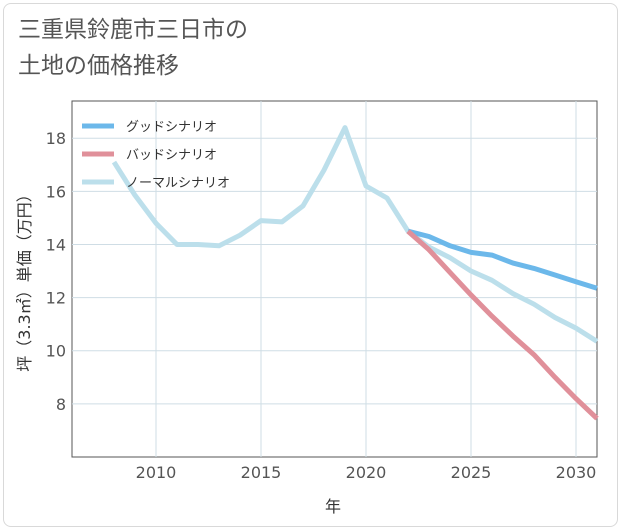 The height and width of the screenshot is (530, 621). What do you see at coordinates (61, 404) in the screenshot?
I see `y-tick-label: 8` at bounding box center [61, 404].